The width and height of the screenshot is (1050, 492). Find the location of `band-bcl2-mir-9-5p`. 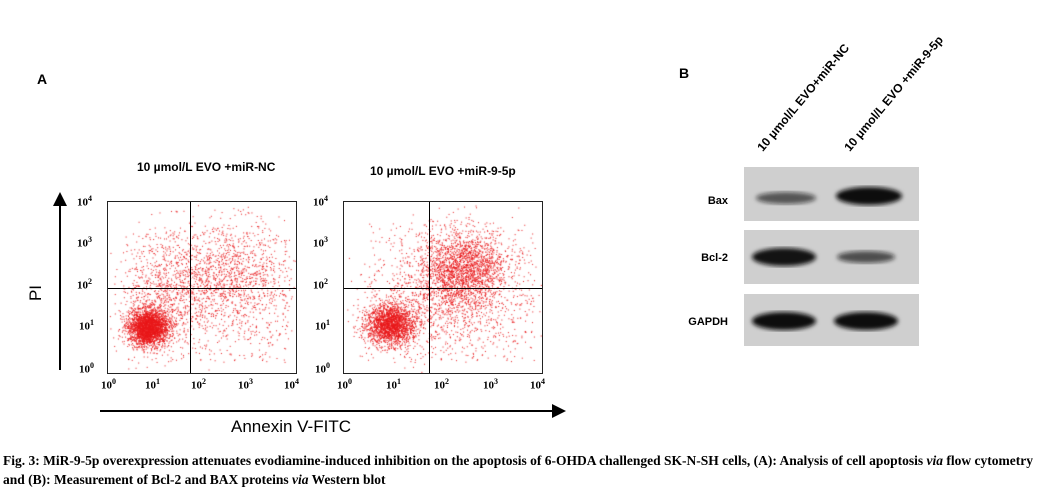

band-bcl2-mir-9-5p is located at coordinates (866, 257).